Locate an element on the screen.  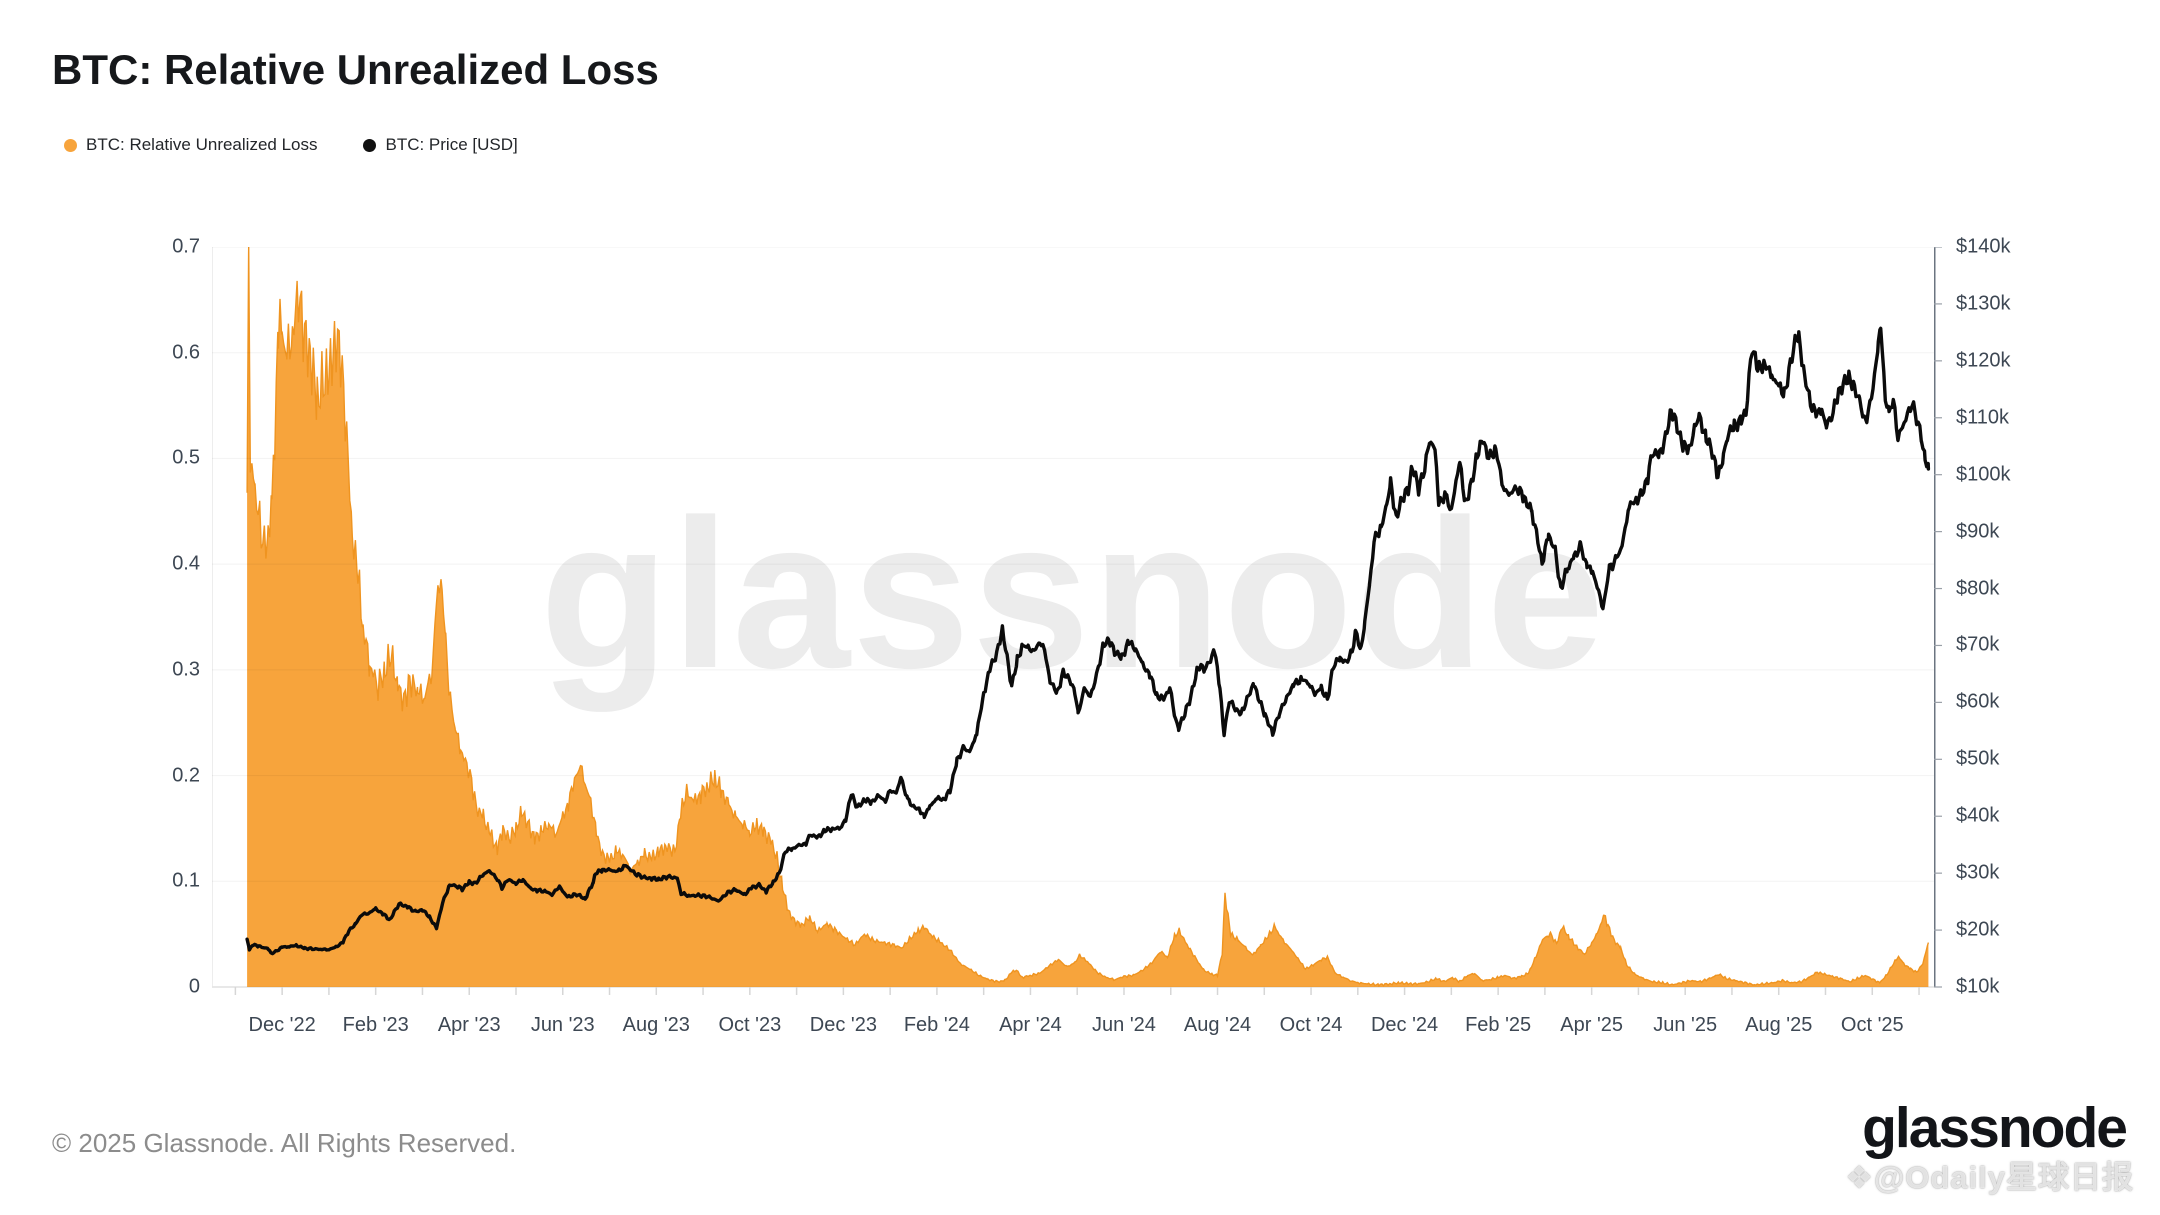
y-right-tick-label: $90k is located at coordinates (1978, 531).